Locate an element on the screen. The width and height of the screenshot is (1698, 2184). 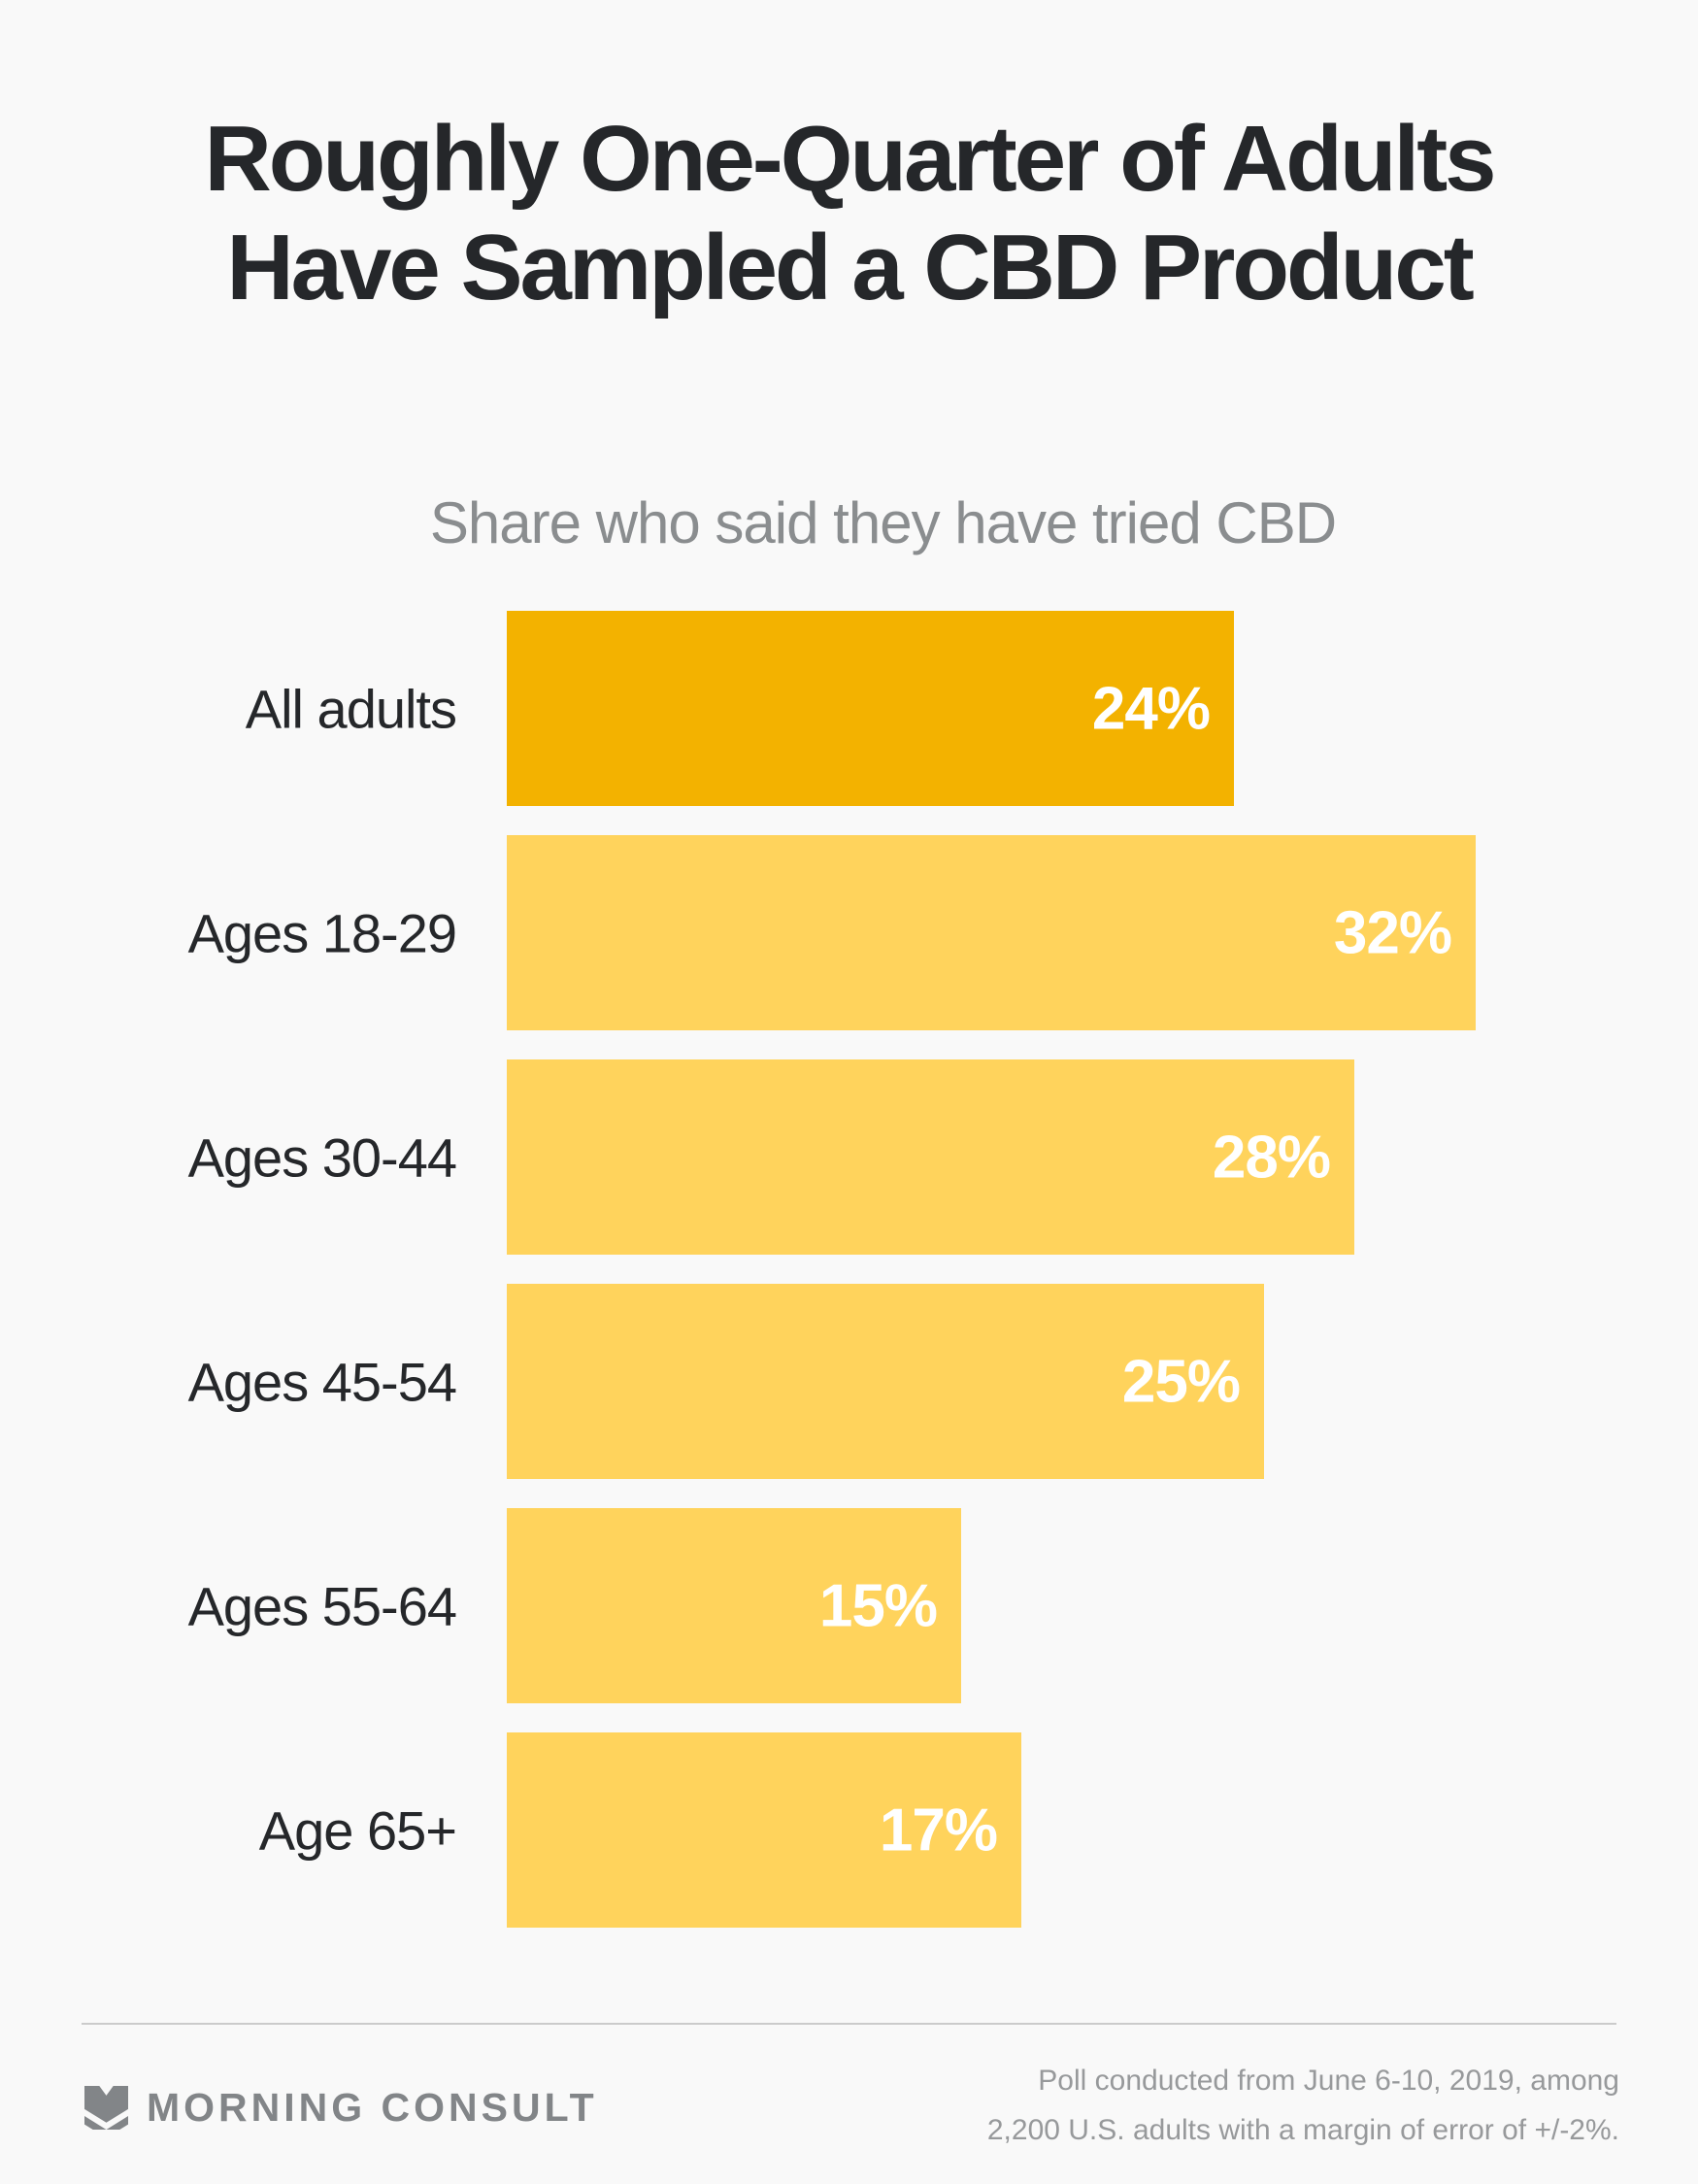
brand-wordmark: MORNING CONSULT is located at coordinates (372, 2107).